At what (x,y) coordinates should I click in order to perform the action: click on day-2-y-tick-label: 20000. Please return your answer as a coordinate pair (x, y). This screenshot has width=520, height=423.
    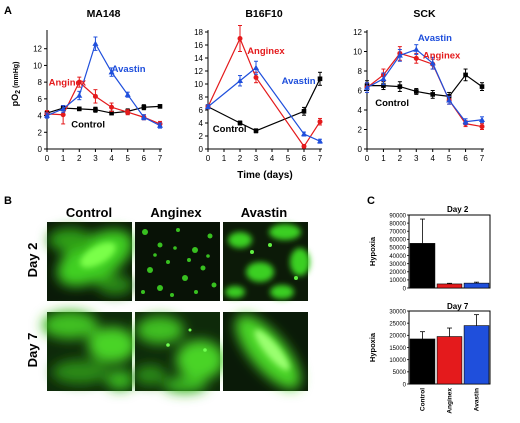
    Looking at the image, I should click on (397, 273).